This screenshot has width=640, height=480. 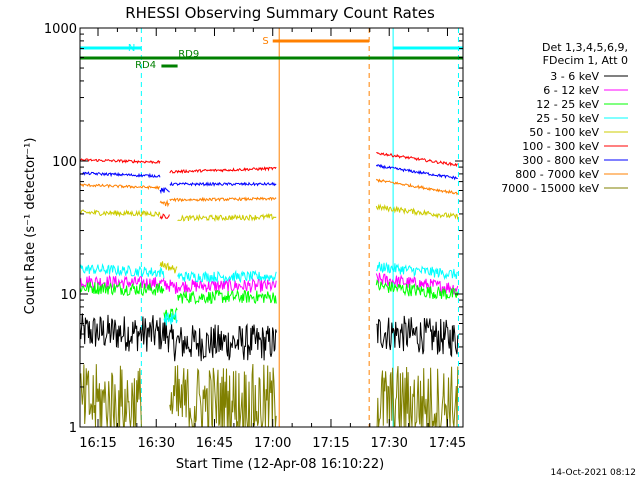 What do you see at coordinates (560, 146) in the screenshot?
I see `legend-label: 100 - 300 keV` at bounding box center [560, 146].